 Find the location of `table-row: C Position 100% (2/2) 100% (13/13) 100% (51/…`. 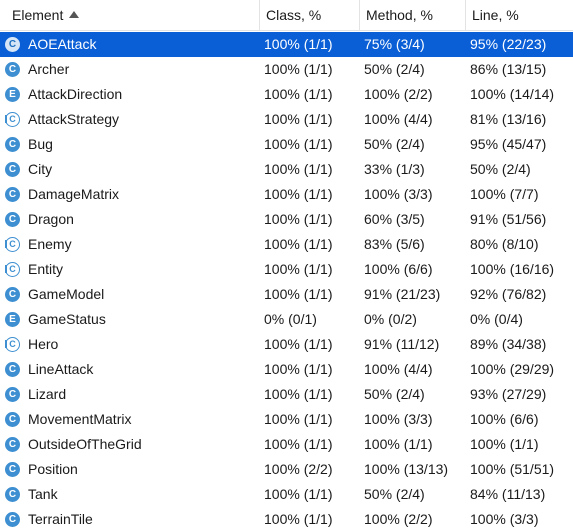

table-row: C Position 100% (2/2) 100% (13/13) 100% (51/… is located at coordinates (286, 469).